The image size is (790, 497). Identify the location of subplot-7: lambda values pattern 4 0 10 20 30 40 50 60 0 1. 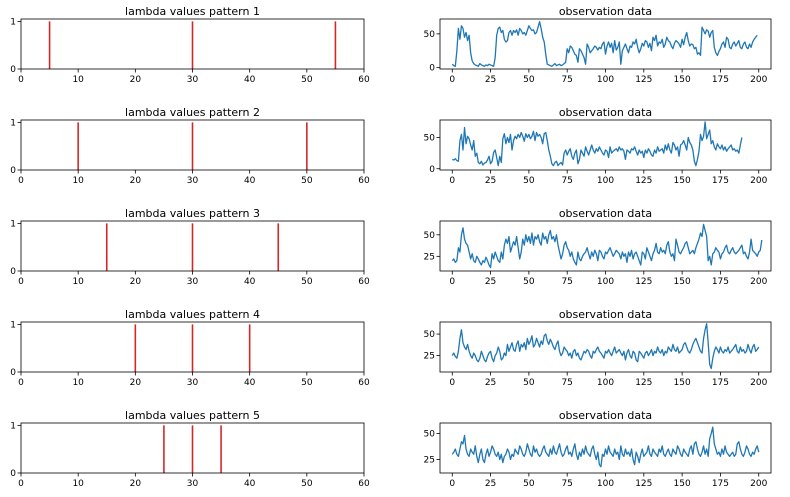
(190, 348).